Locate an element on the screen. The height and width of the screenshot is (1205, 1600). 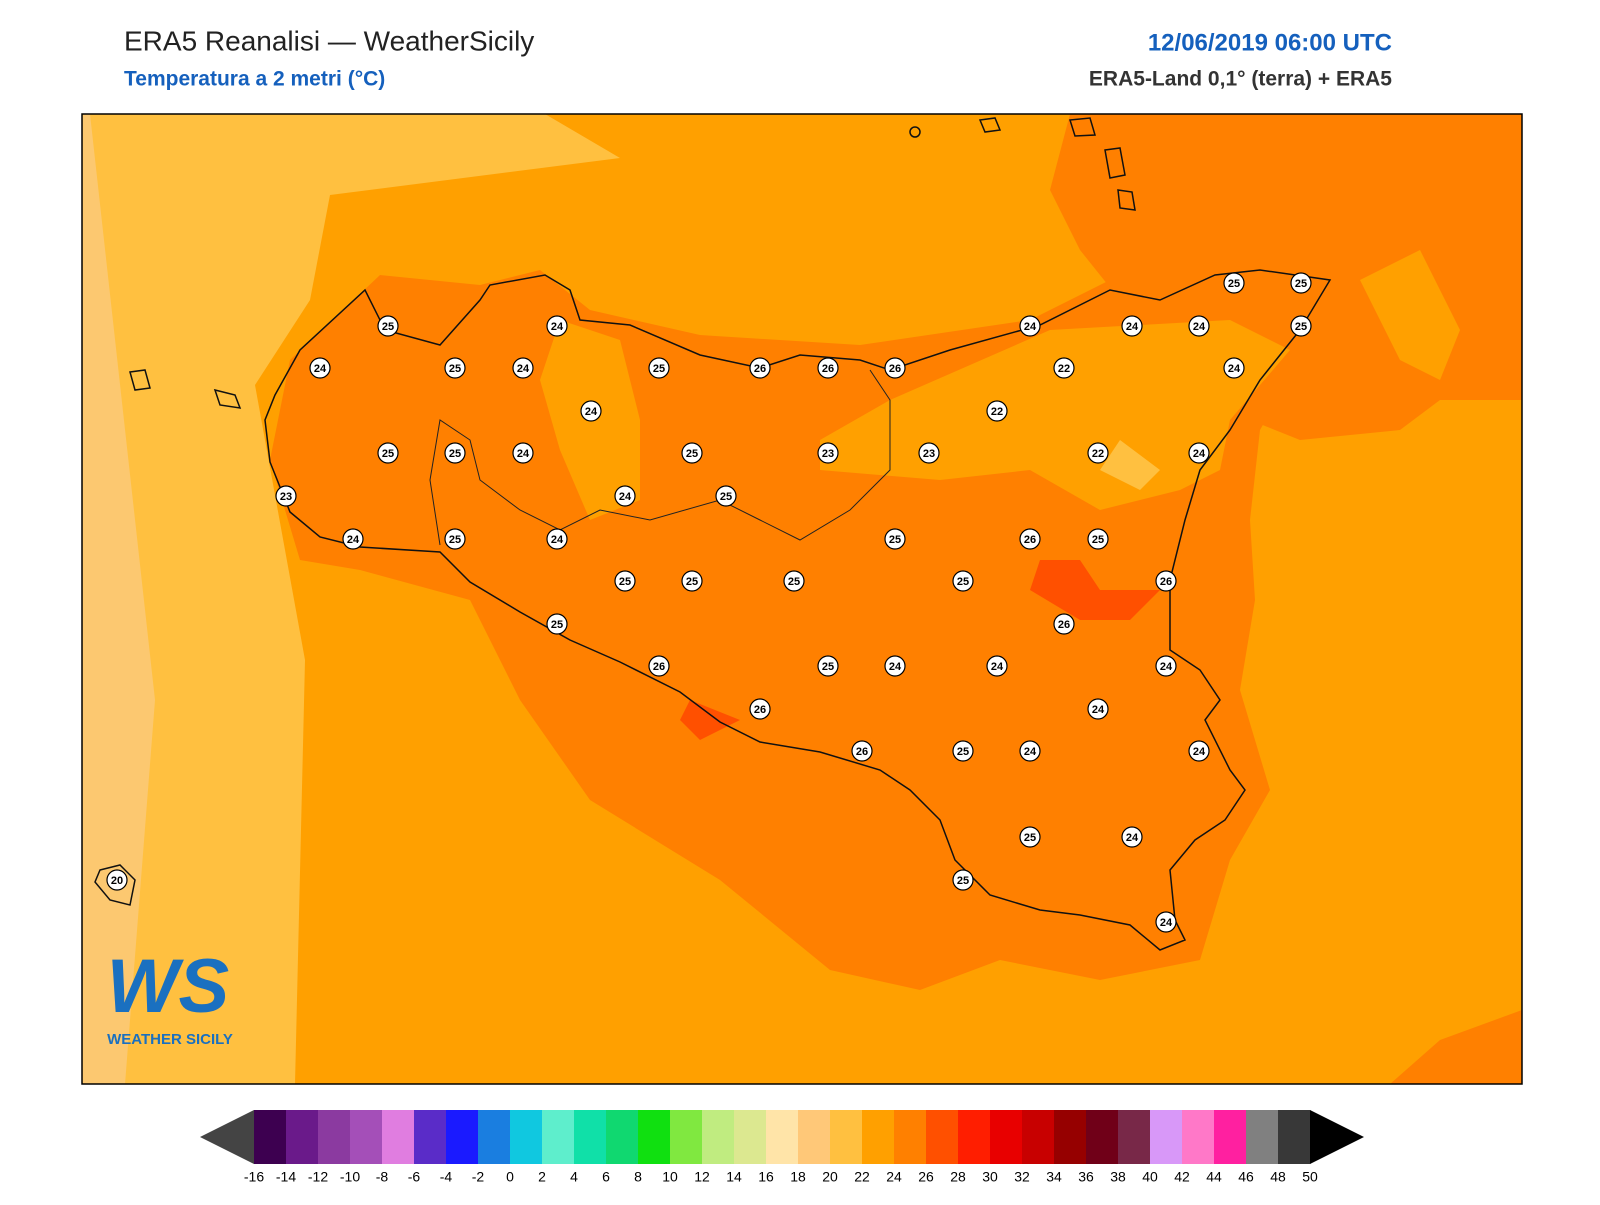
colorbar-tick-label: 28 is located at coordinates (958, 1177).